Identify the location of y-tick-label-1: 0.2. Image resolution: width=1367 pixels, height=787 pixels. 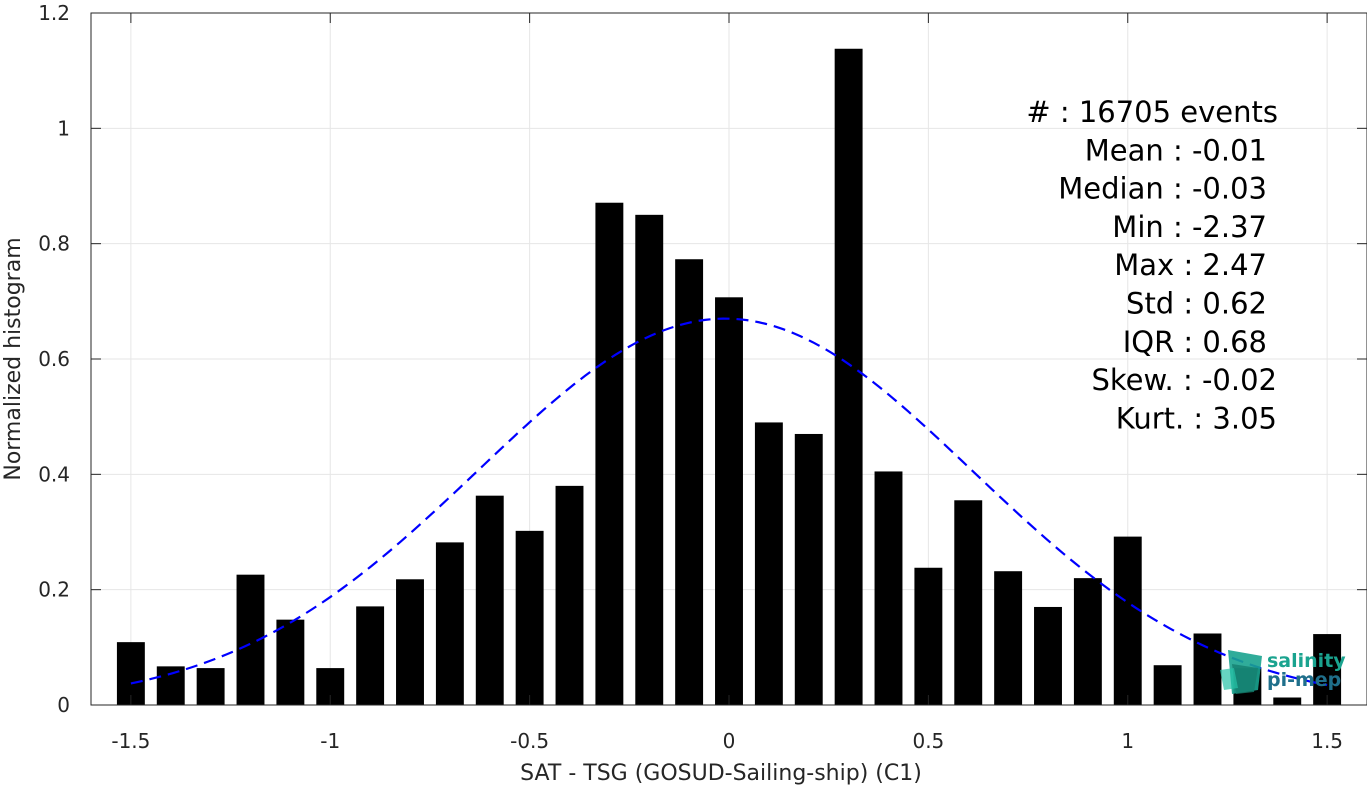
(54, 590).